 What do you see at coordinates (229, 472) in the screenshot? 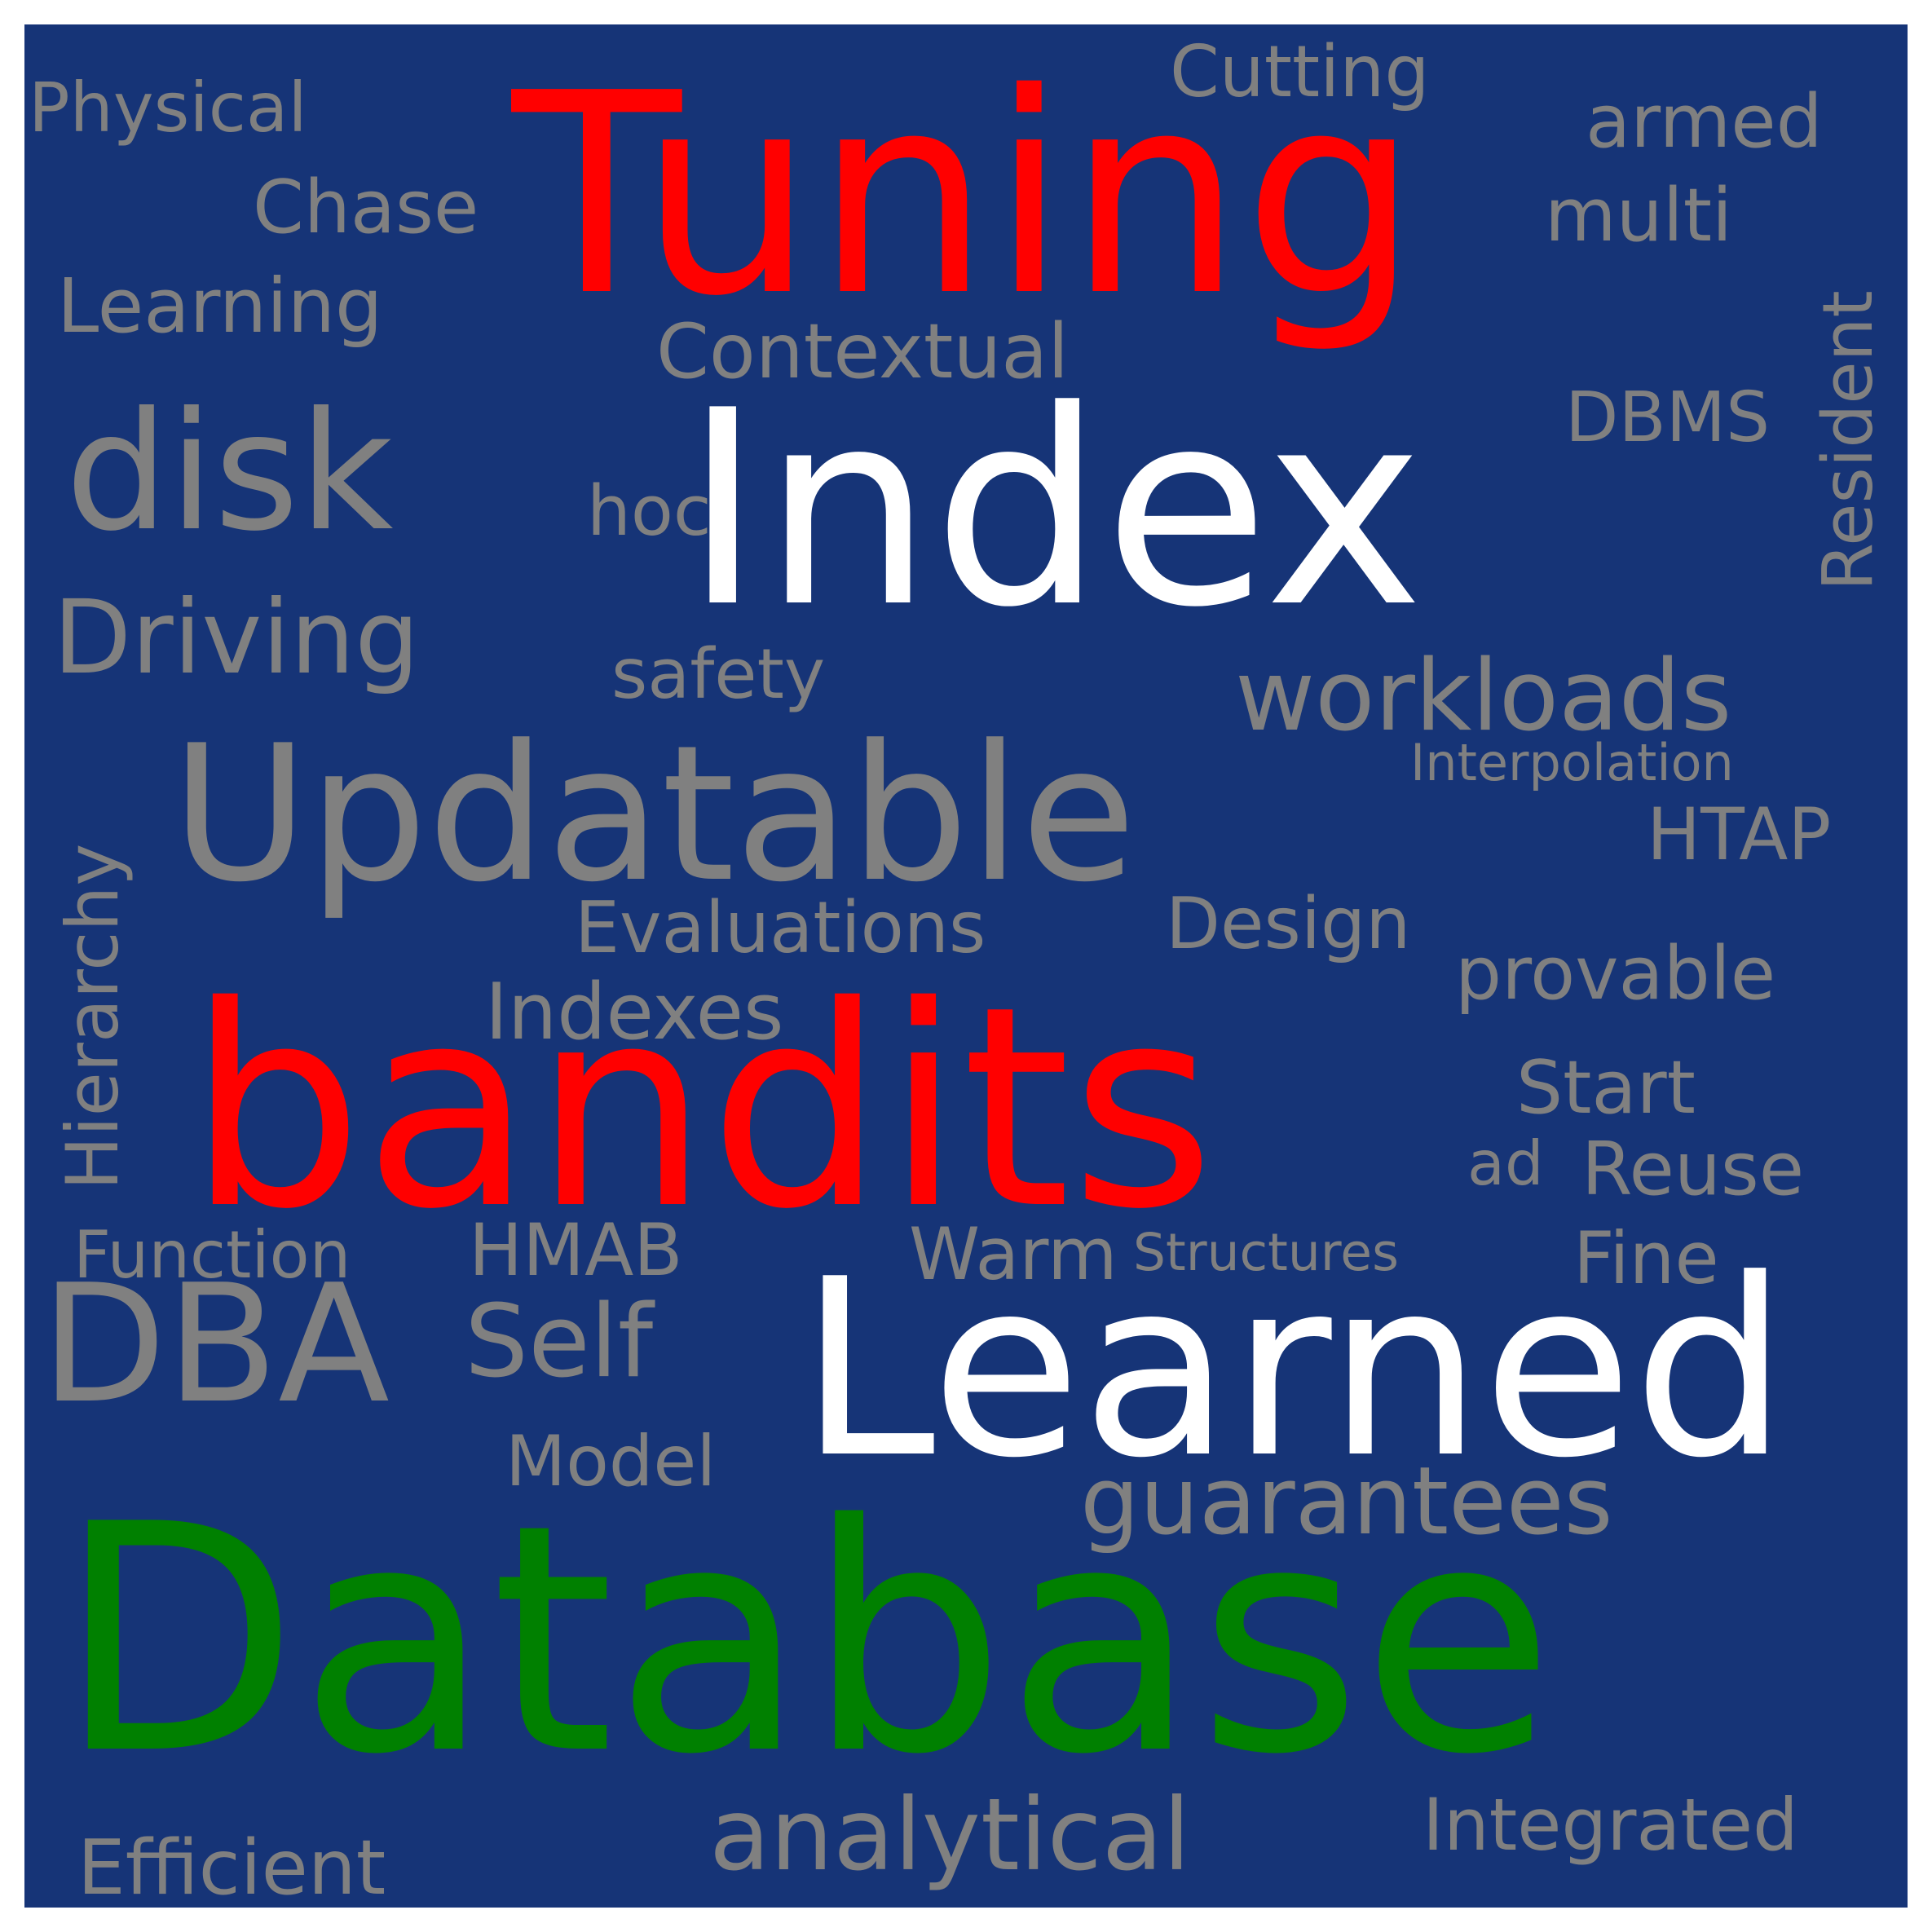
I see `word-disk: disk` at bounding box center [229, 472].